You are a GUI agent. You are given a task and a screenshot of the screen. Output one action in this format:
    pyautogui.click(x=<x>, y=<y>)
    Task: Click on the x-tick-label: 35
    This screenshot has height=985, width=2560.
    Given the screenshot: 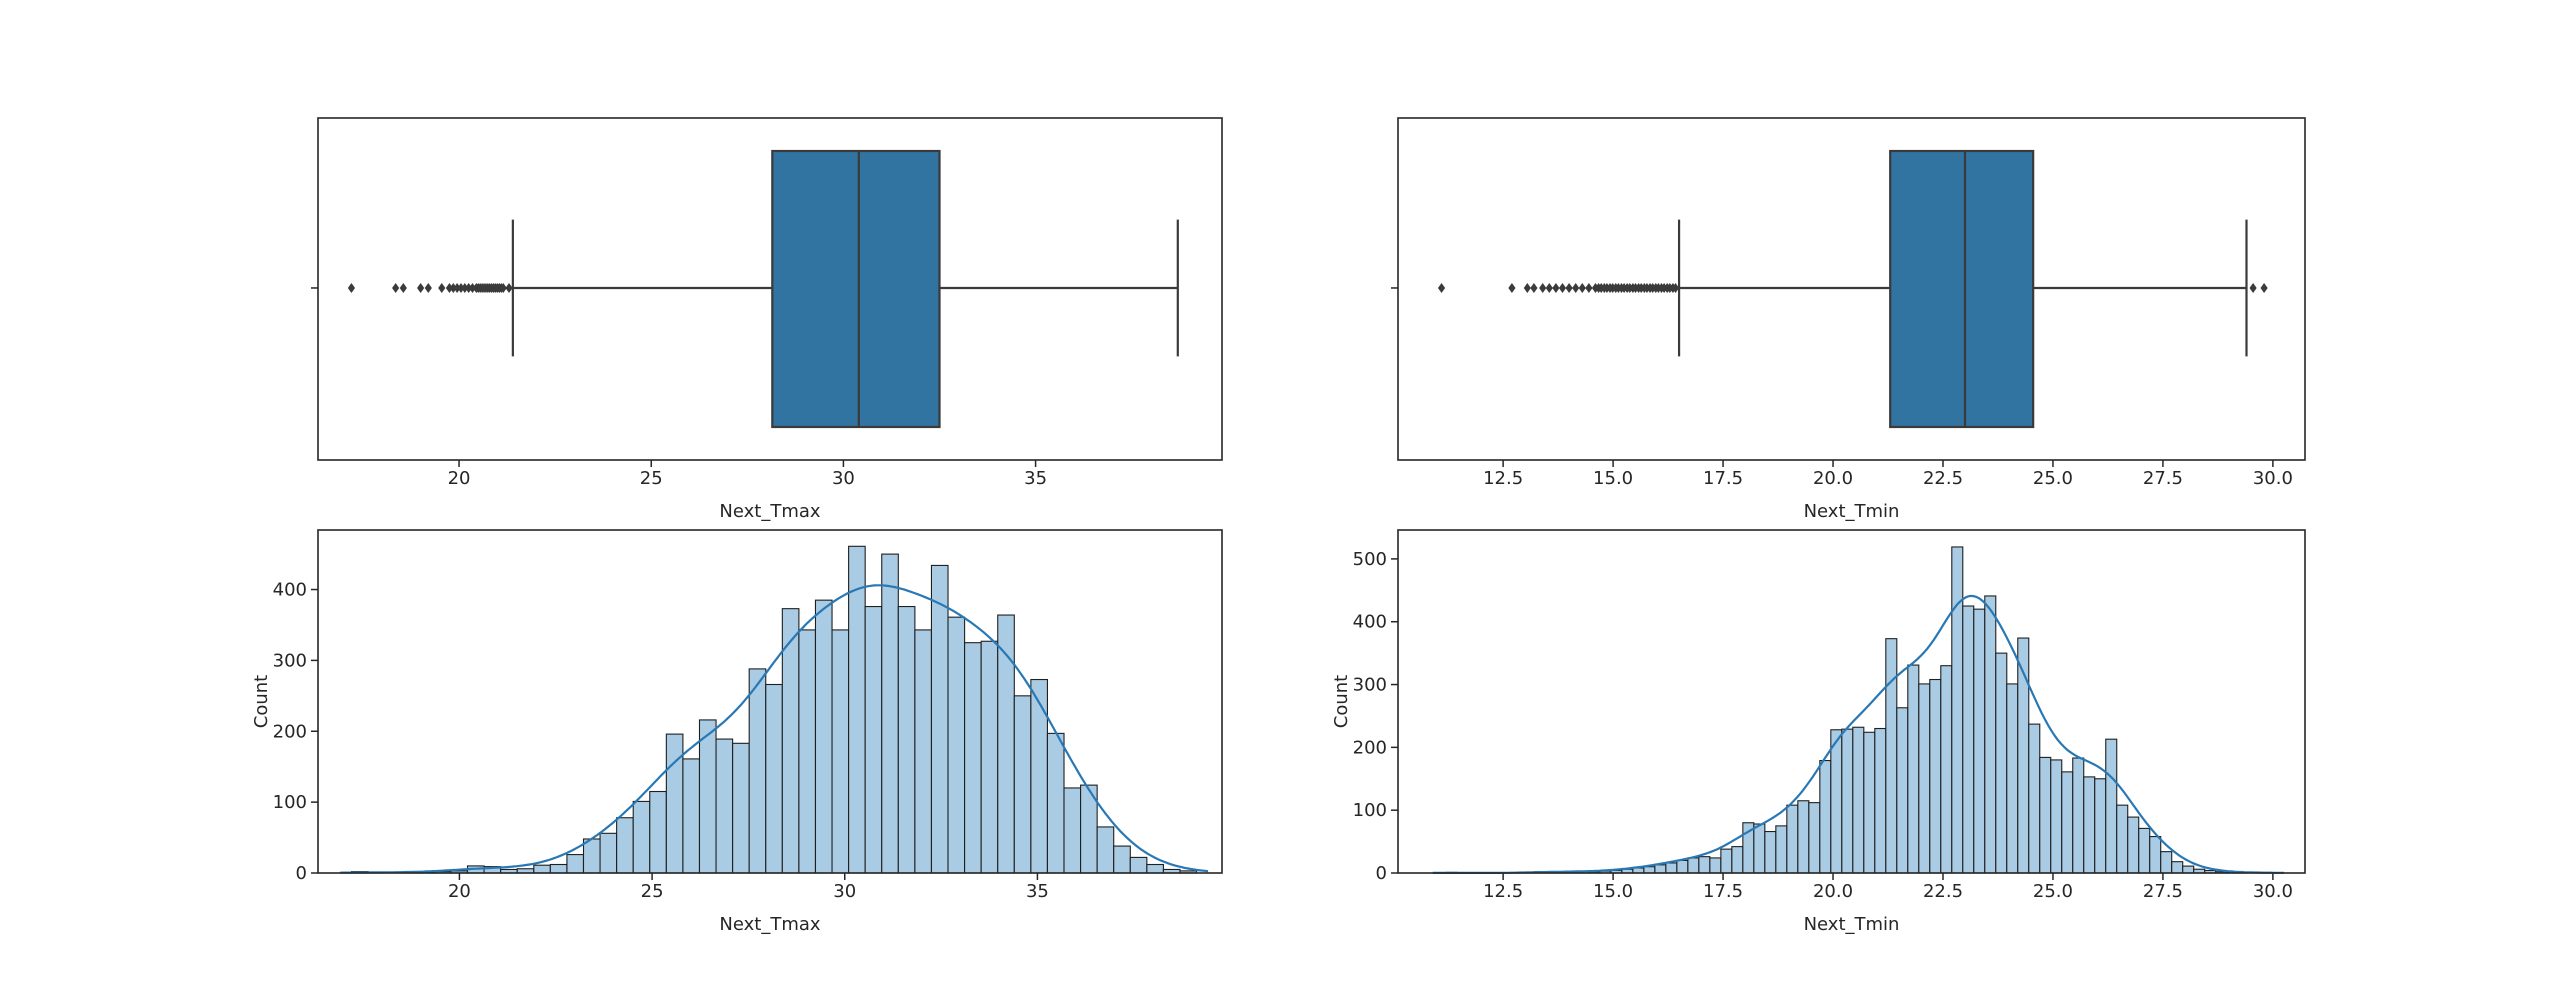 What is the action you would take?
    pyautogui.click(x=1037, y=891)
    